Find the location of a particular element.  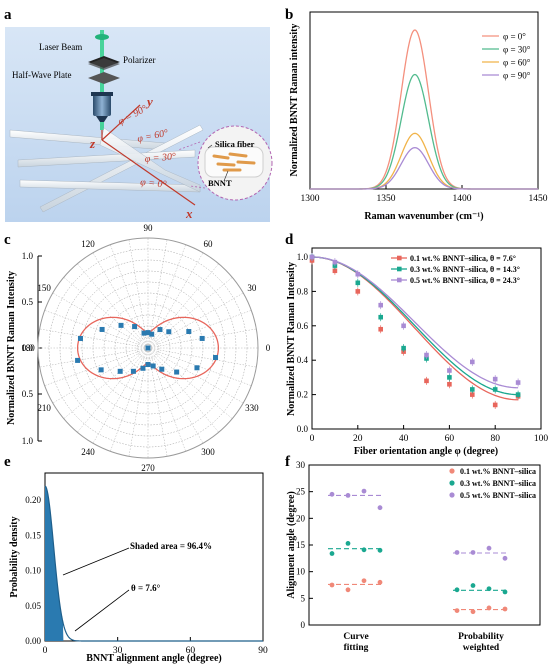

laser-source is located at coordinates (102, 37).